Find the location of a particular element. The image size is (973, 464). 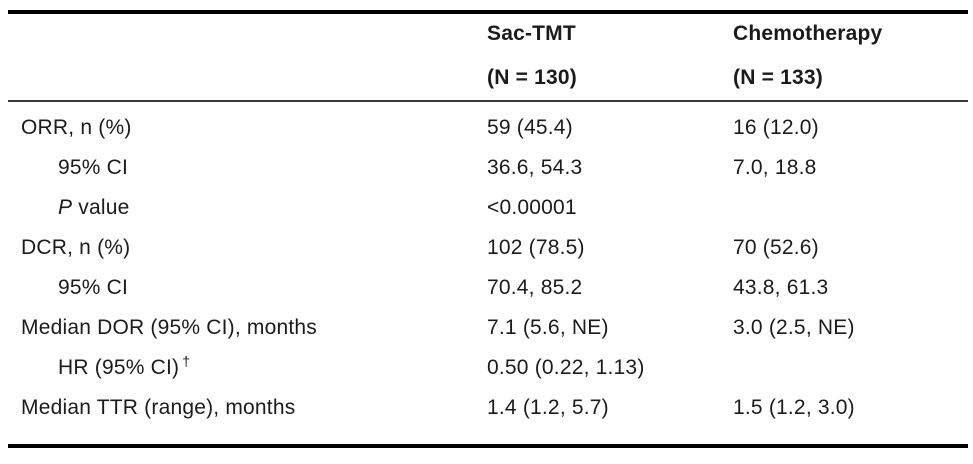

row-label: Median DOR (95% CI), months is located at coordinates (247, 328).